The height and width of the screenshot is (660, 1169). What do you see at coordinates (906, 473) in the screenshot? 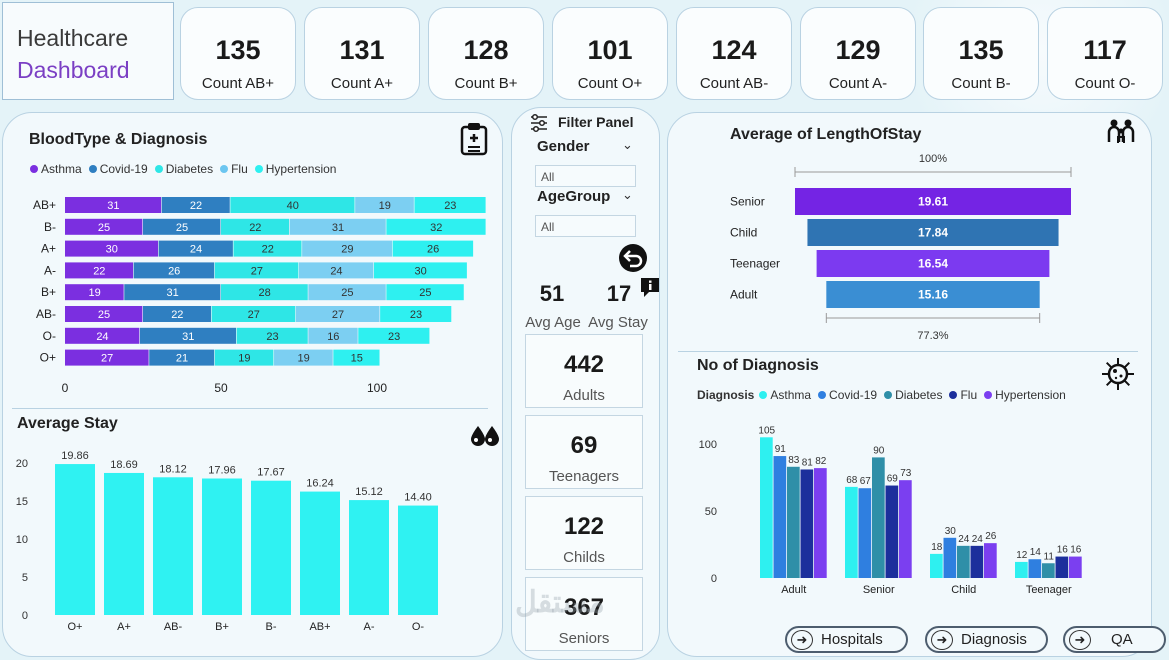
I see `data-label: 73` at bounding box center [906, 473].